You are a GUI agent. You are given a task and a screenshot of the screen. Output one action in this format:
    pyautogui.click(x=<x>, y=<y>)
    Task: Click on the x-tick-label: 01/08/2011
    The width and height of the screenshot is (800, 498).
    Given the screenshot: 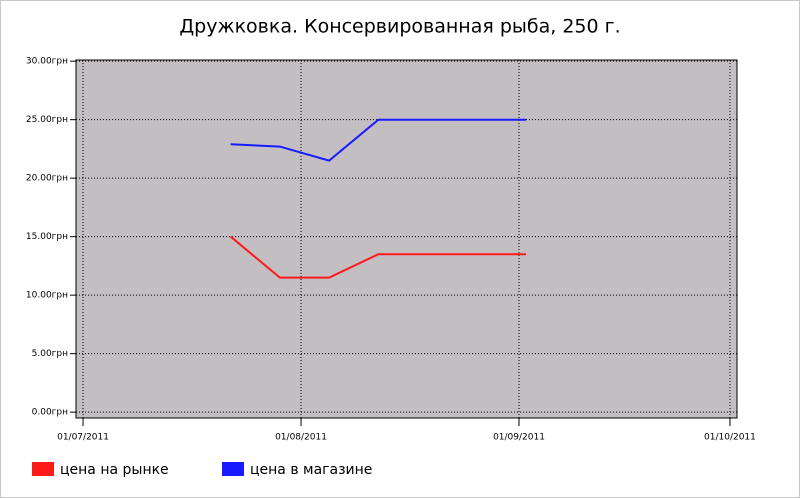 What is the action you would take?
    pyautogui.click(x=301, y=438)
    